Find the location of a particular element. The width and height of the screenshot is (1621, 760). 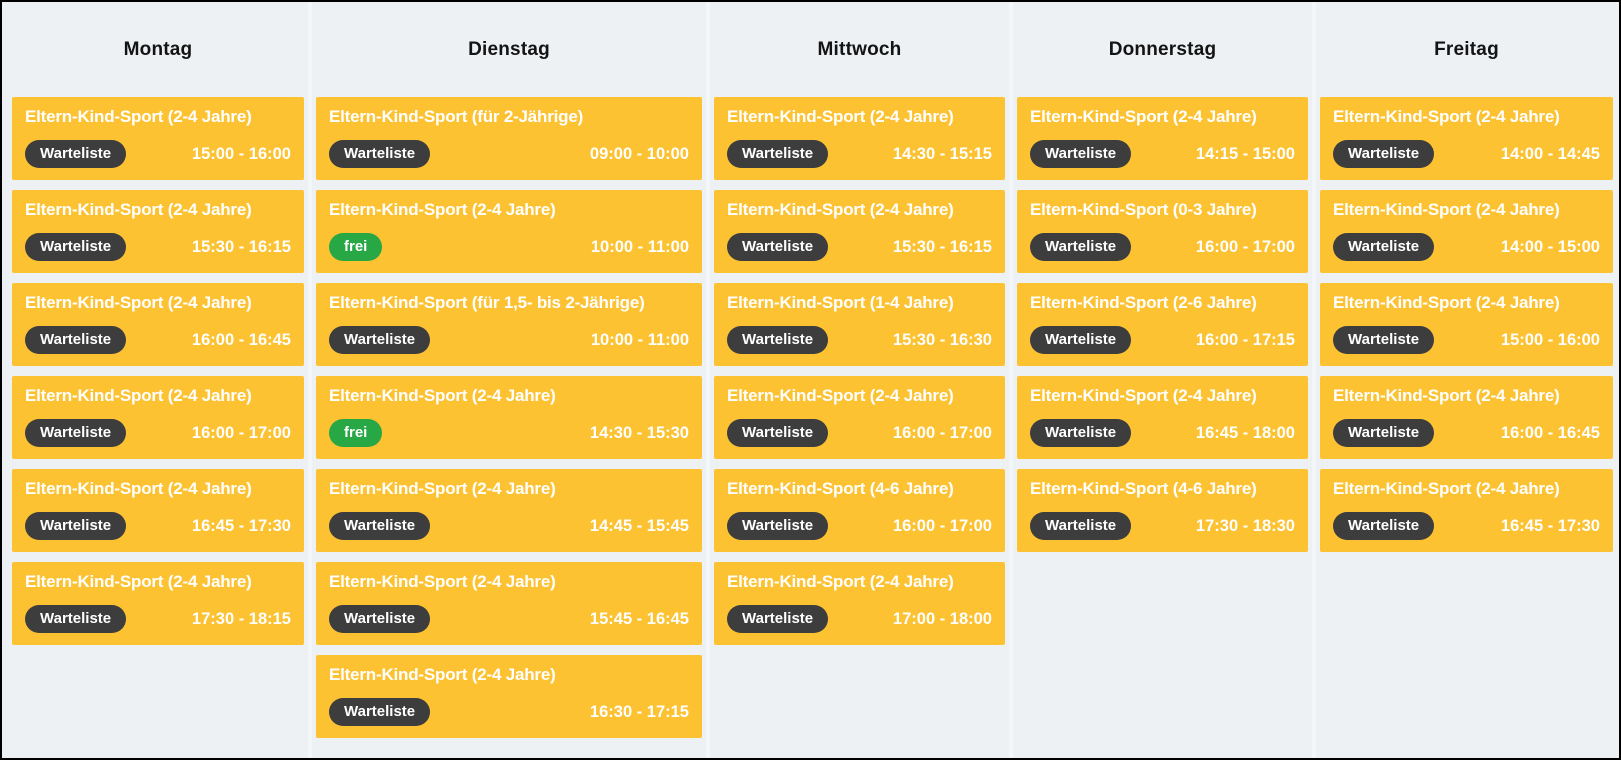

course-time: 16:45 - 18:00 is located at coordinates (1245, 432).